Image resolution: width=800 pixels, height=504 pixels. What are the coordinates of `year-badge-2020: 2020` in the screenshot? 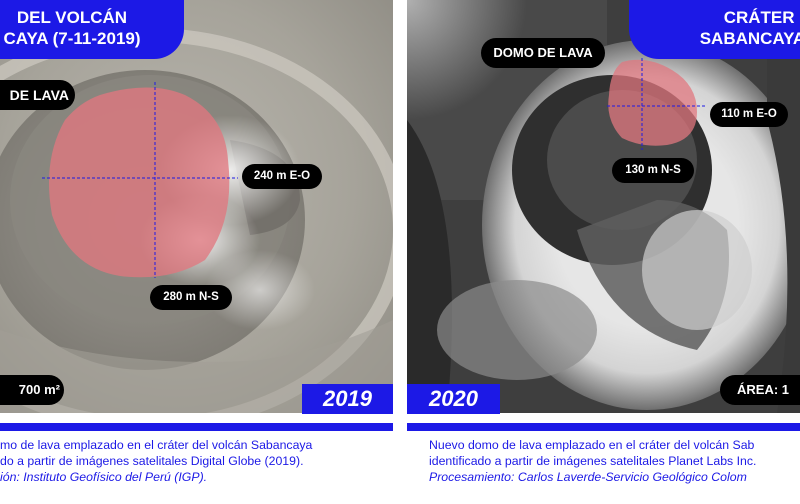 It's located at (453, 399).